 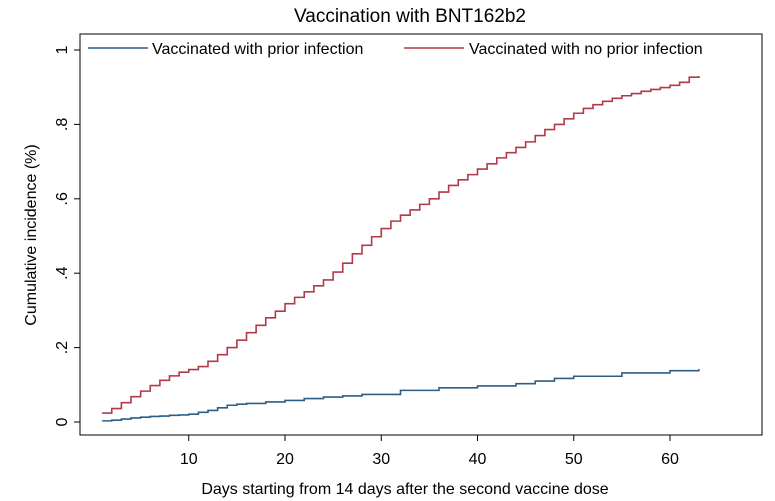 I want to click on series-line-prior-infection, so click(x=401, y=395).